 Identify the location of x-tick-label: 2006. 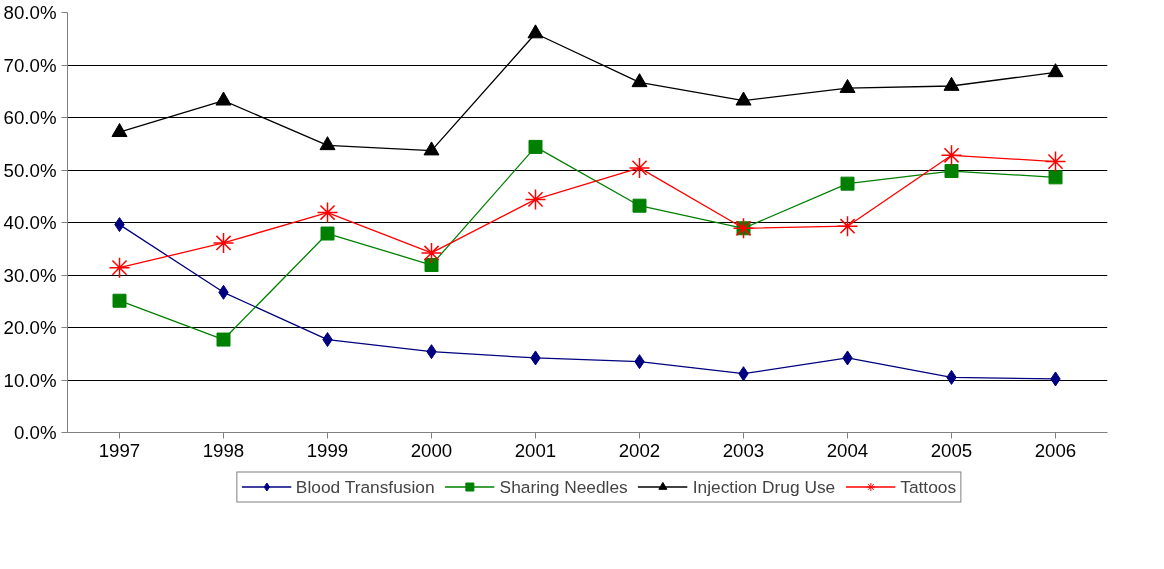
(1055, 450).